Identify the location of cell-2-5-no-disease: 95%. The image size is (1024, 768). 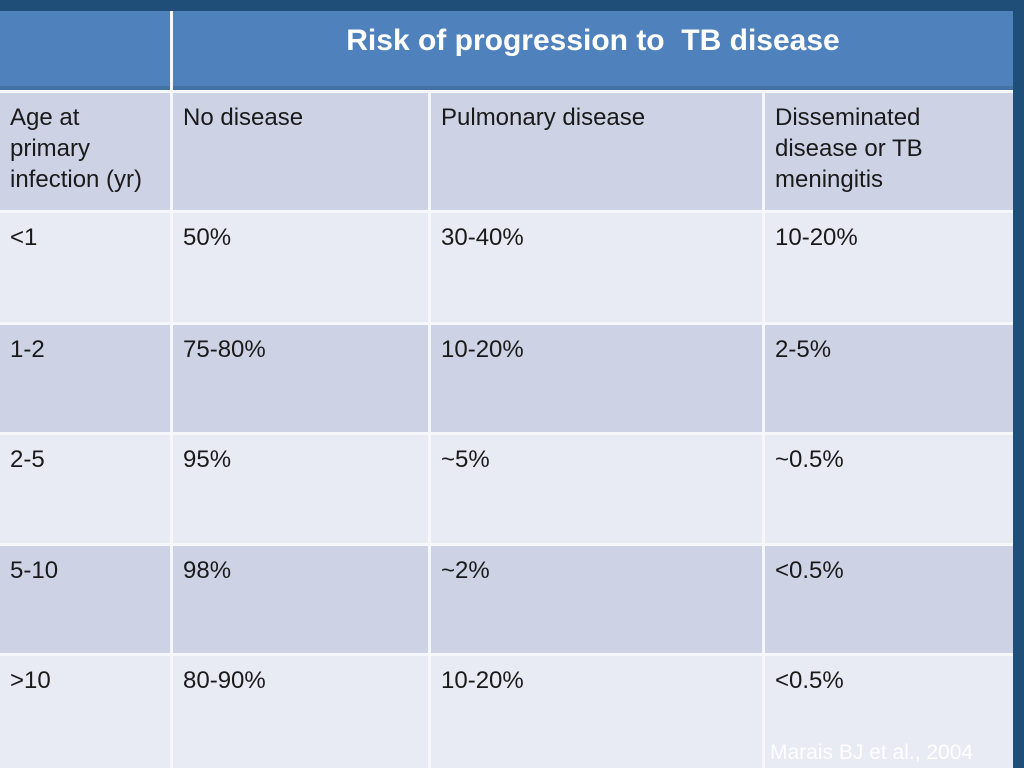
(300, 489).